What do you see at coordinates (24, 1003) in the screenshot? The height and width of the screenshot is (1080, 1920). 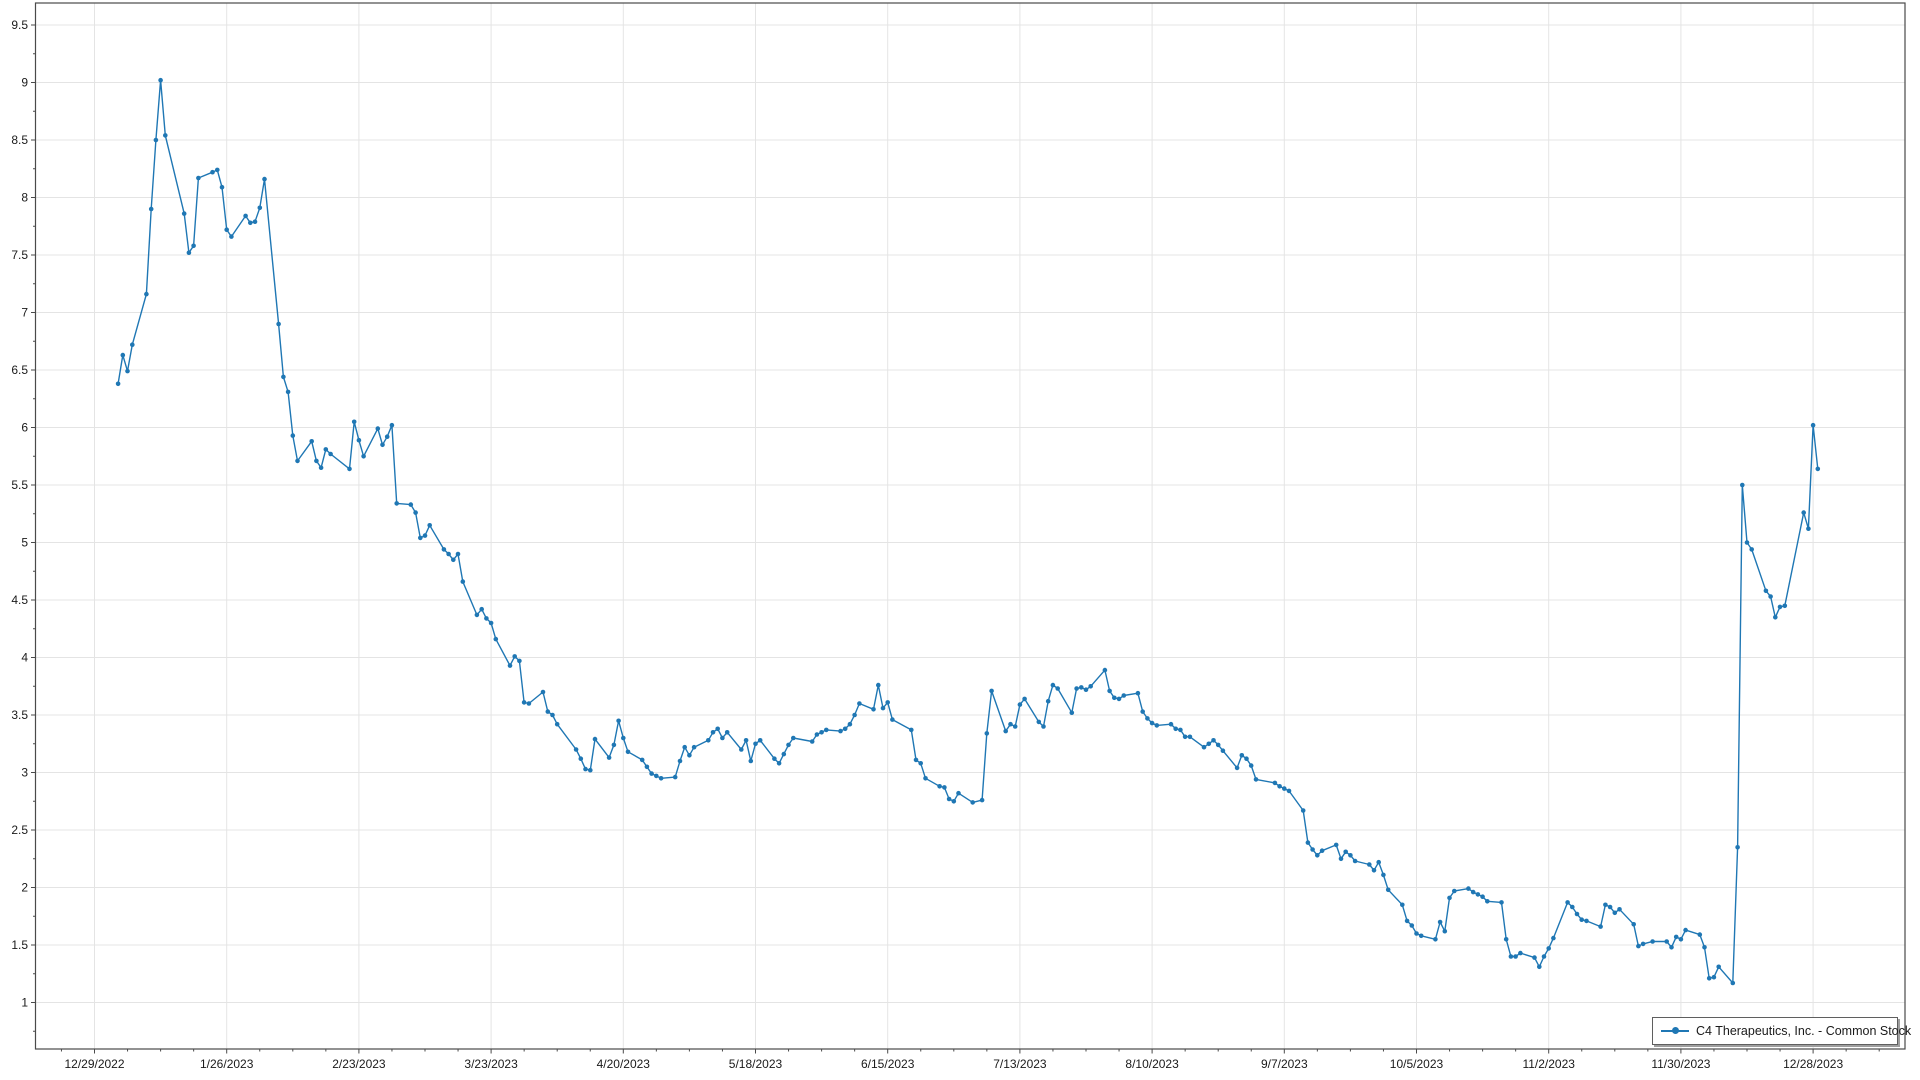 I see `y-tick-label: 1` at bounding box center [24, 1003].